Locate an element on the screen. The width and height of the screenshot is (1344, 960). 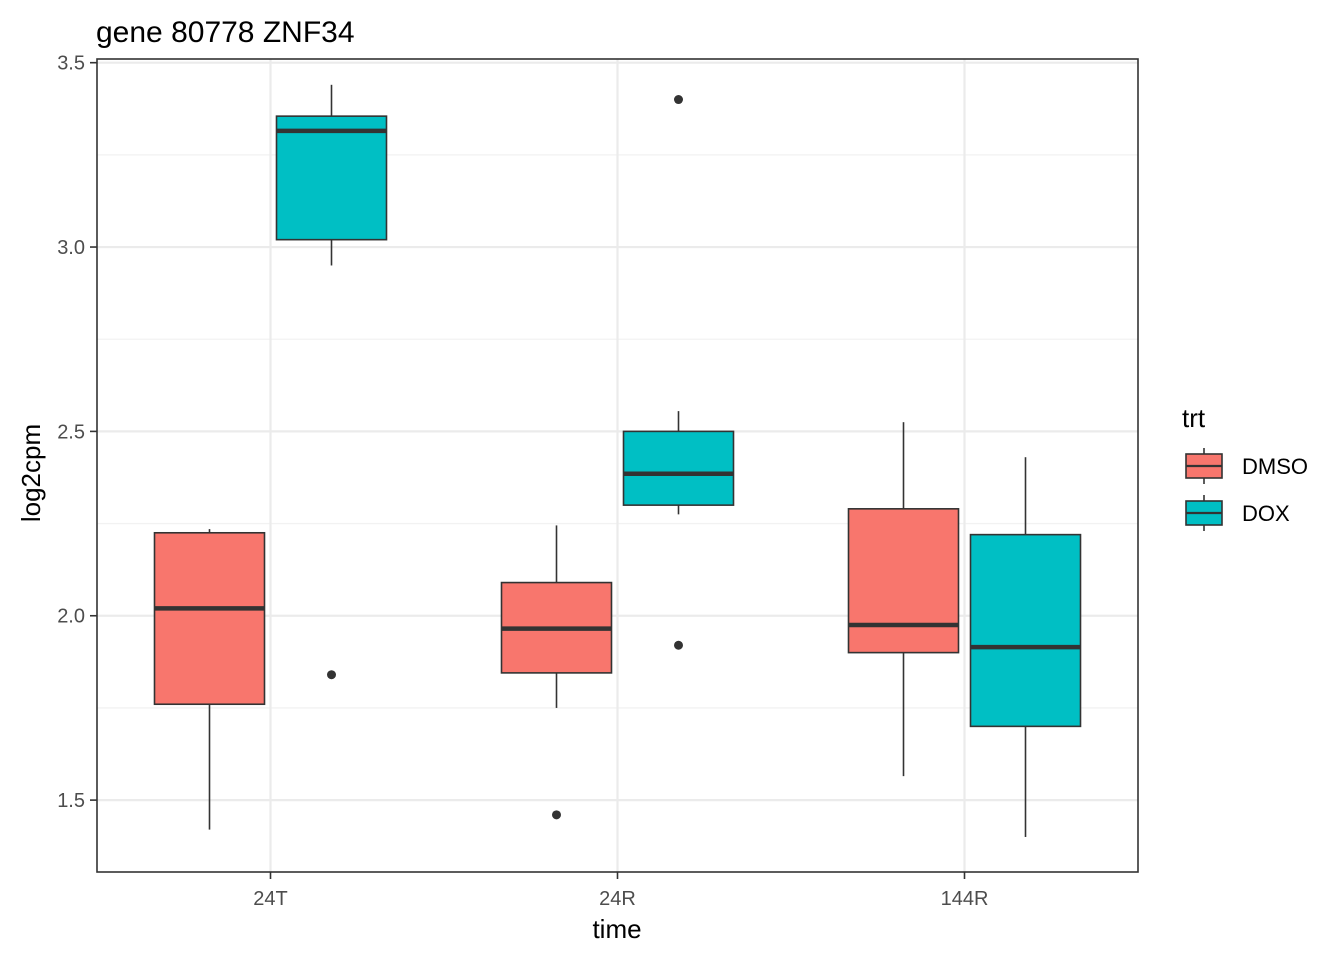
x-axis-label: time is located at coordinates (616, 929).